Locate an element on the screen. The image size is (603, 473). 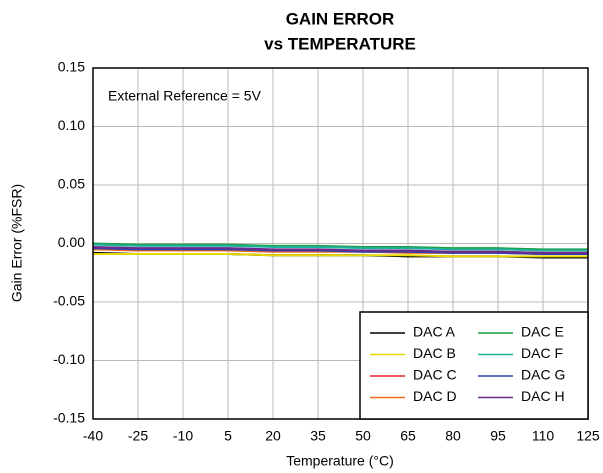
x-tick-label: 125 is located at coordinates (588, 436).